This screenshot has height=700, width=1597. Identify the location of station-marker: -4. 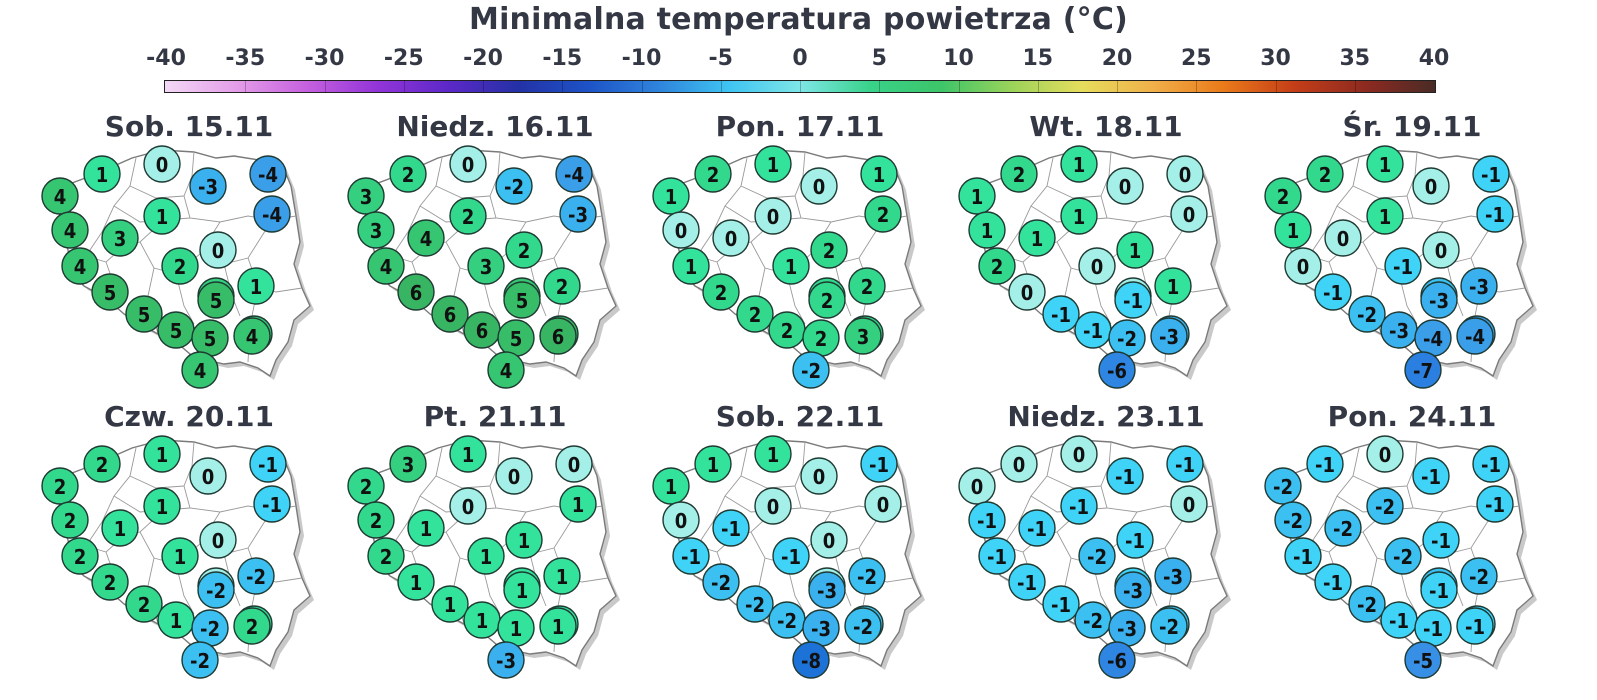
(1433, 338).